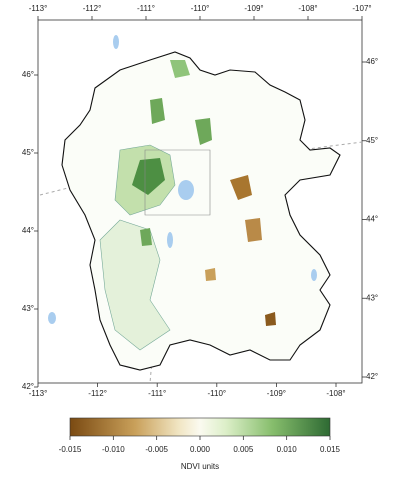  Describe the element at coordinates (135, 285) in the screenshot. I see `green-area` at that location.